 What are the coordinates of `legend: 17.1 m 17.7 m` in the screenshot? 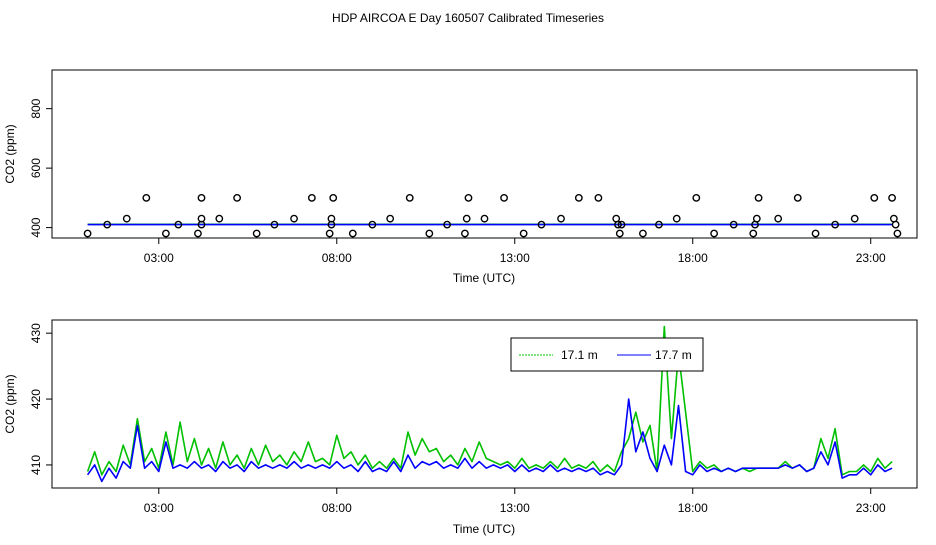 It's located at (607, 354).